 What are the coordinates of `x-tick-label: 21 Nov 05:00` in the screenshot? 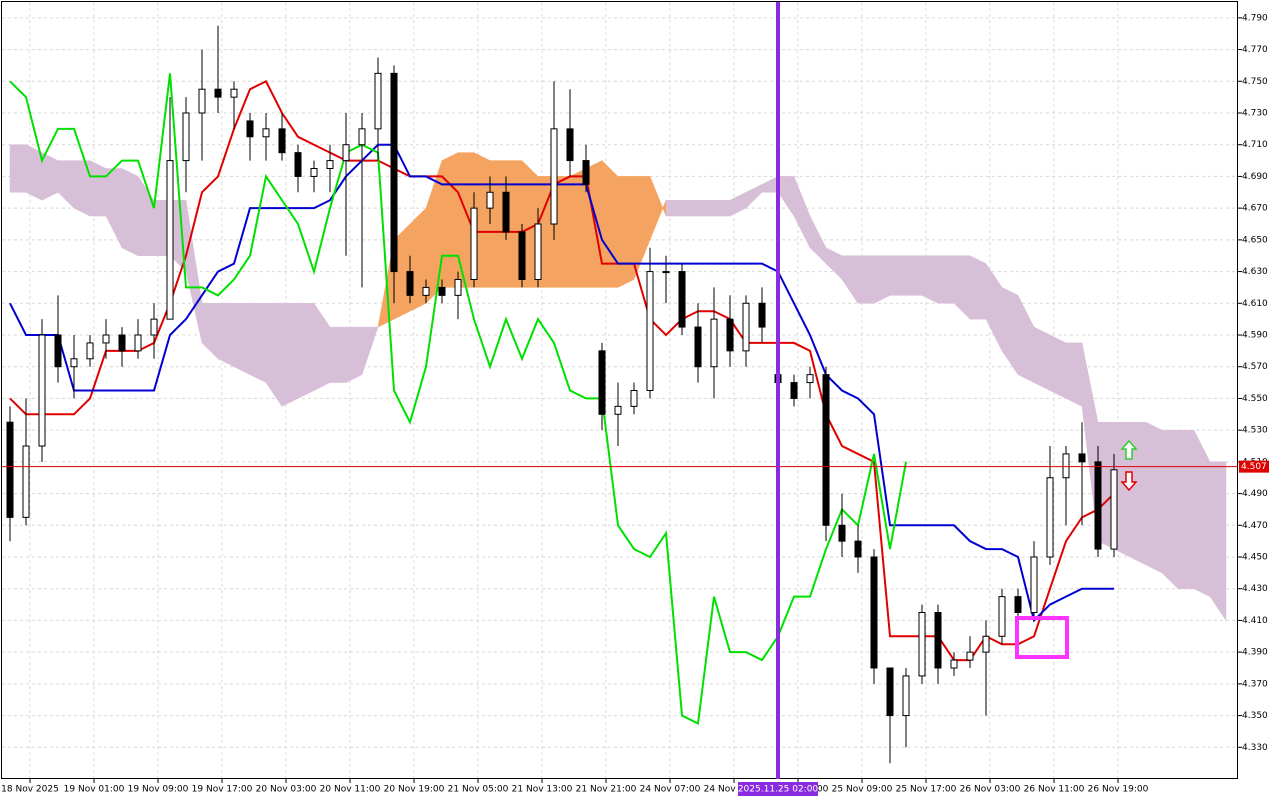 It's located at (478, 790).